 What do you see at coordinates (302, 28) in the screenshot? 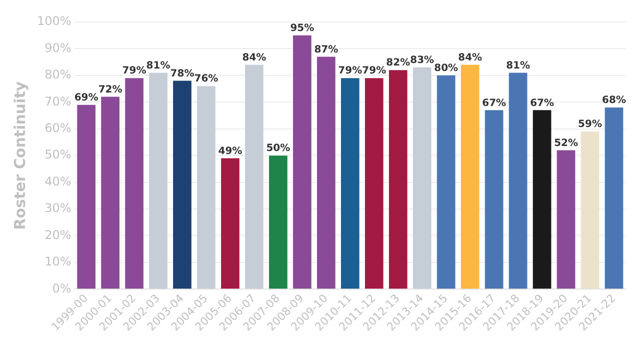
I see `data-label: 95%` at bounding box center [302, 28].